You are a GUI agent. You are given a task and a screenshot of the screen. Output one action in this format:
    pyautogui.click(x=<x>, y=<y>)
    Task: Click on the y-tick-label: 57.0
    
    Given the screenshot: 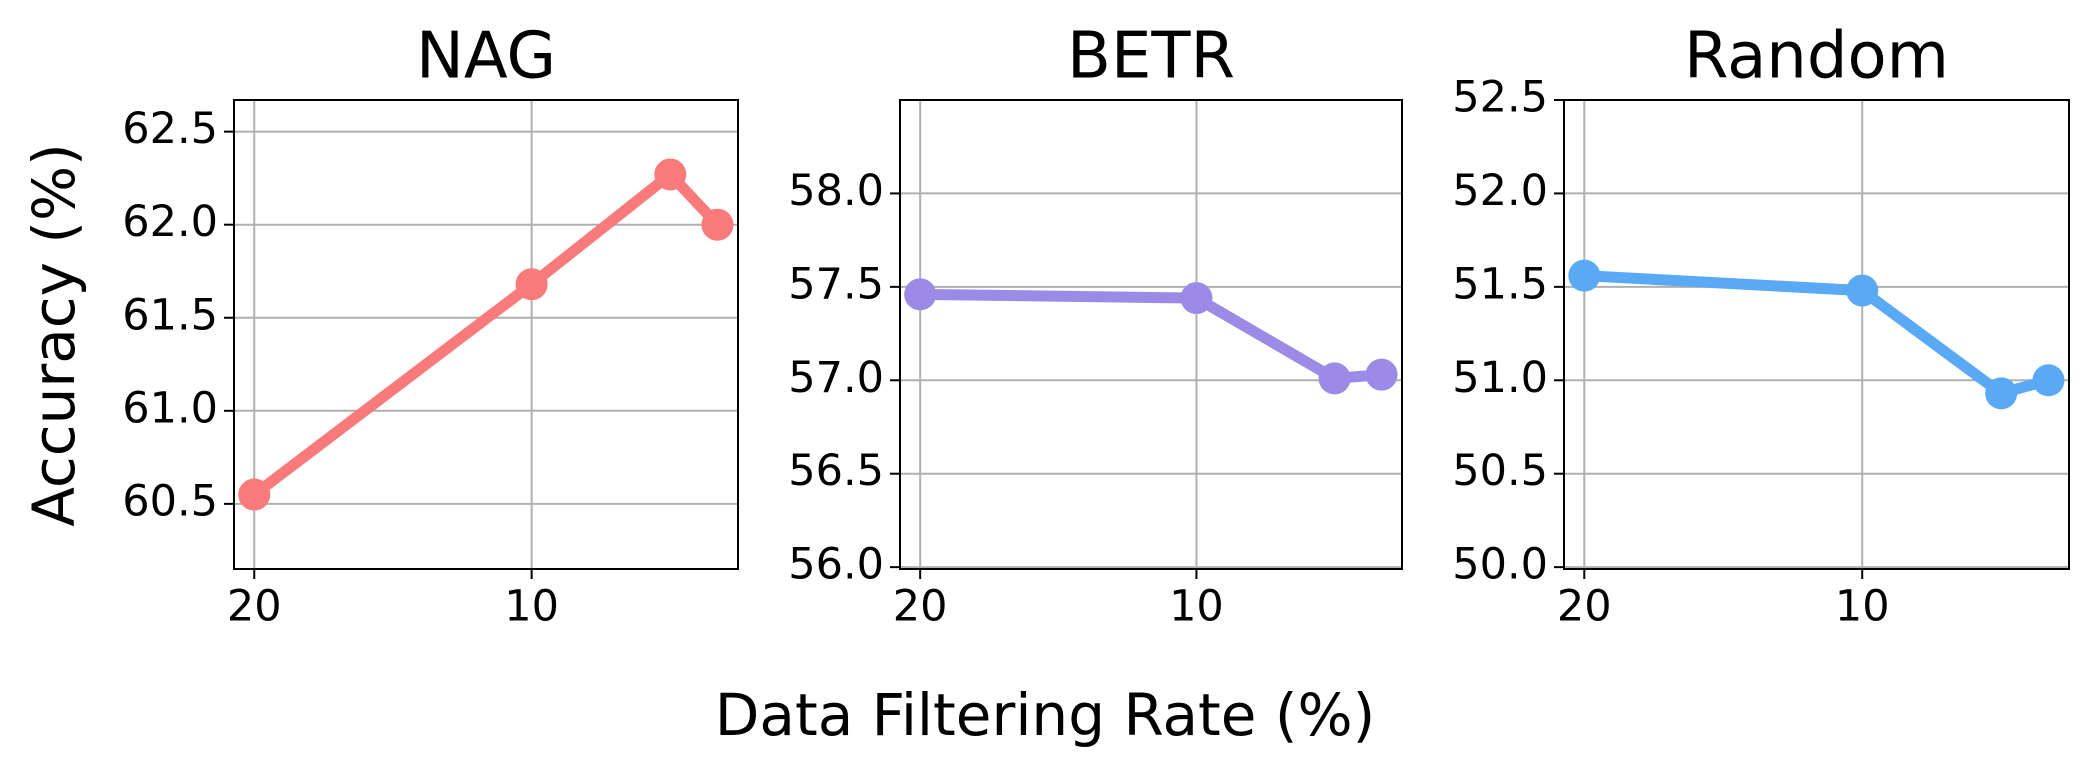 What is the action you would take?
    pyautogui.click(x=836, y=378)
    